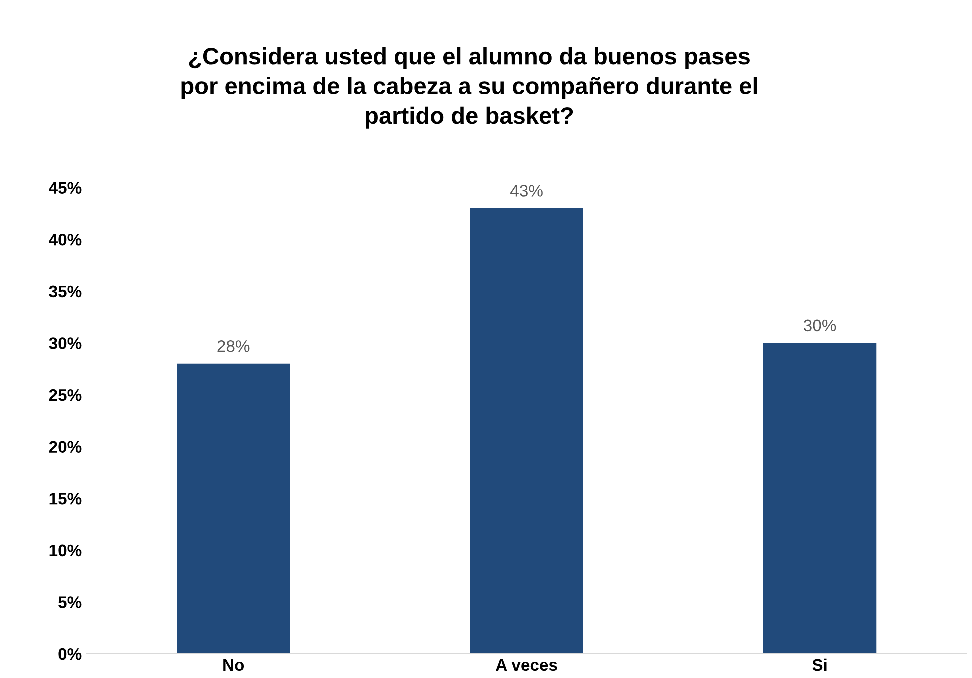  Describe the element at coordinates (70, 602) in the screenshot. I see `y-tick-label: 5%` at that location.